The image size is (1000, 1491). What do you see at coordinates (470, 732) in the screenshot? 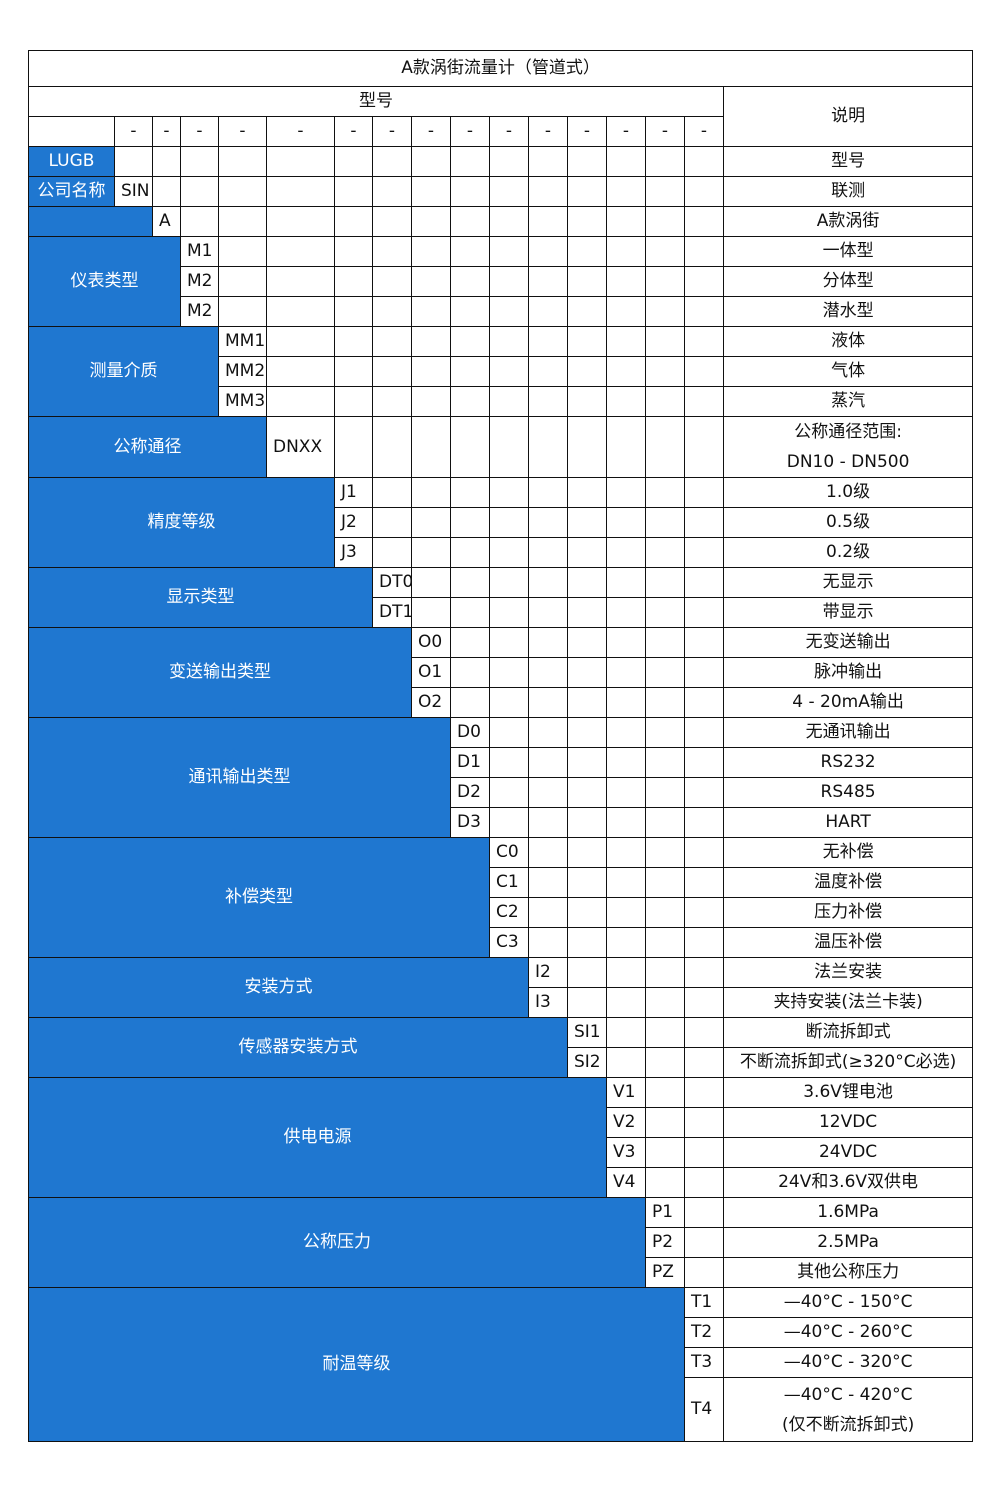
I see `option-code: D0` at bounding box center [470, 732].